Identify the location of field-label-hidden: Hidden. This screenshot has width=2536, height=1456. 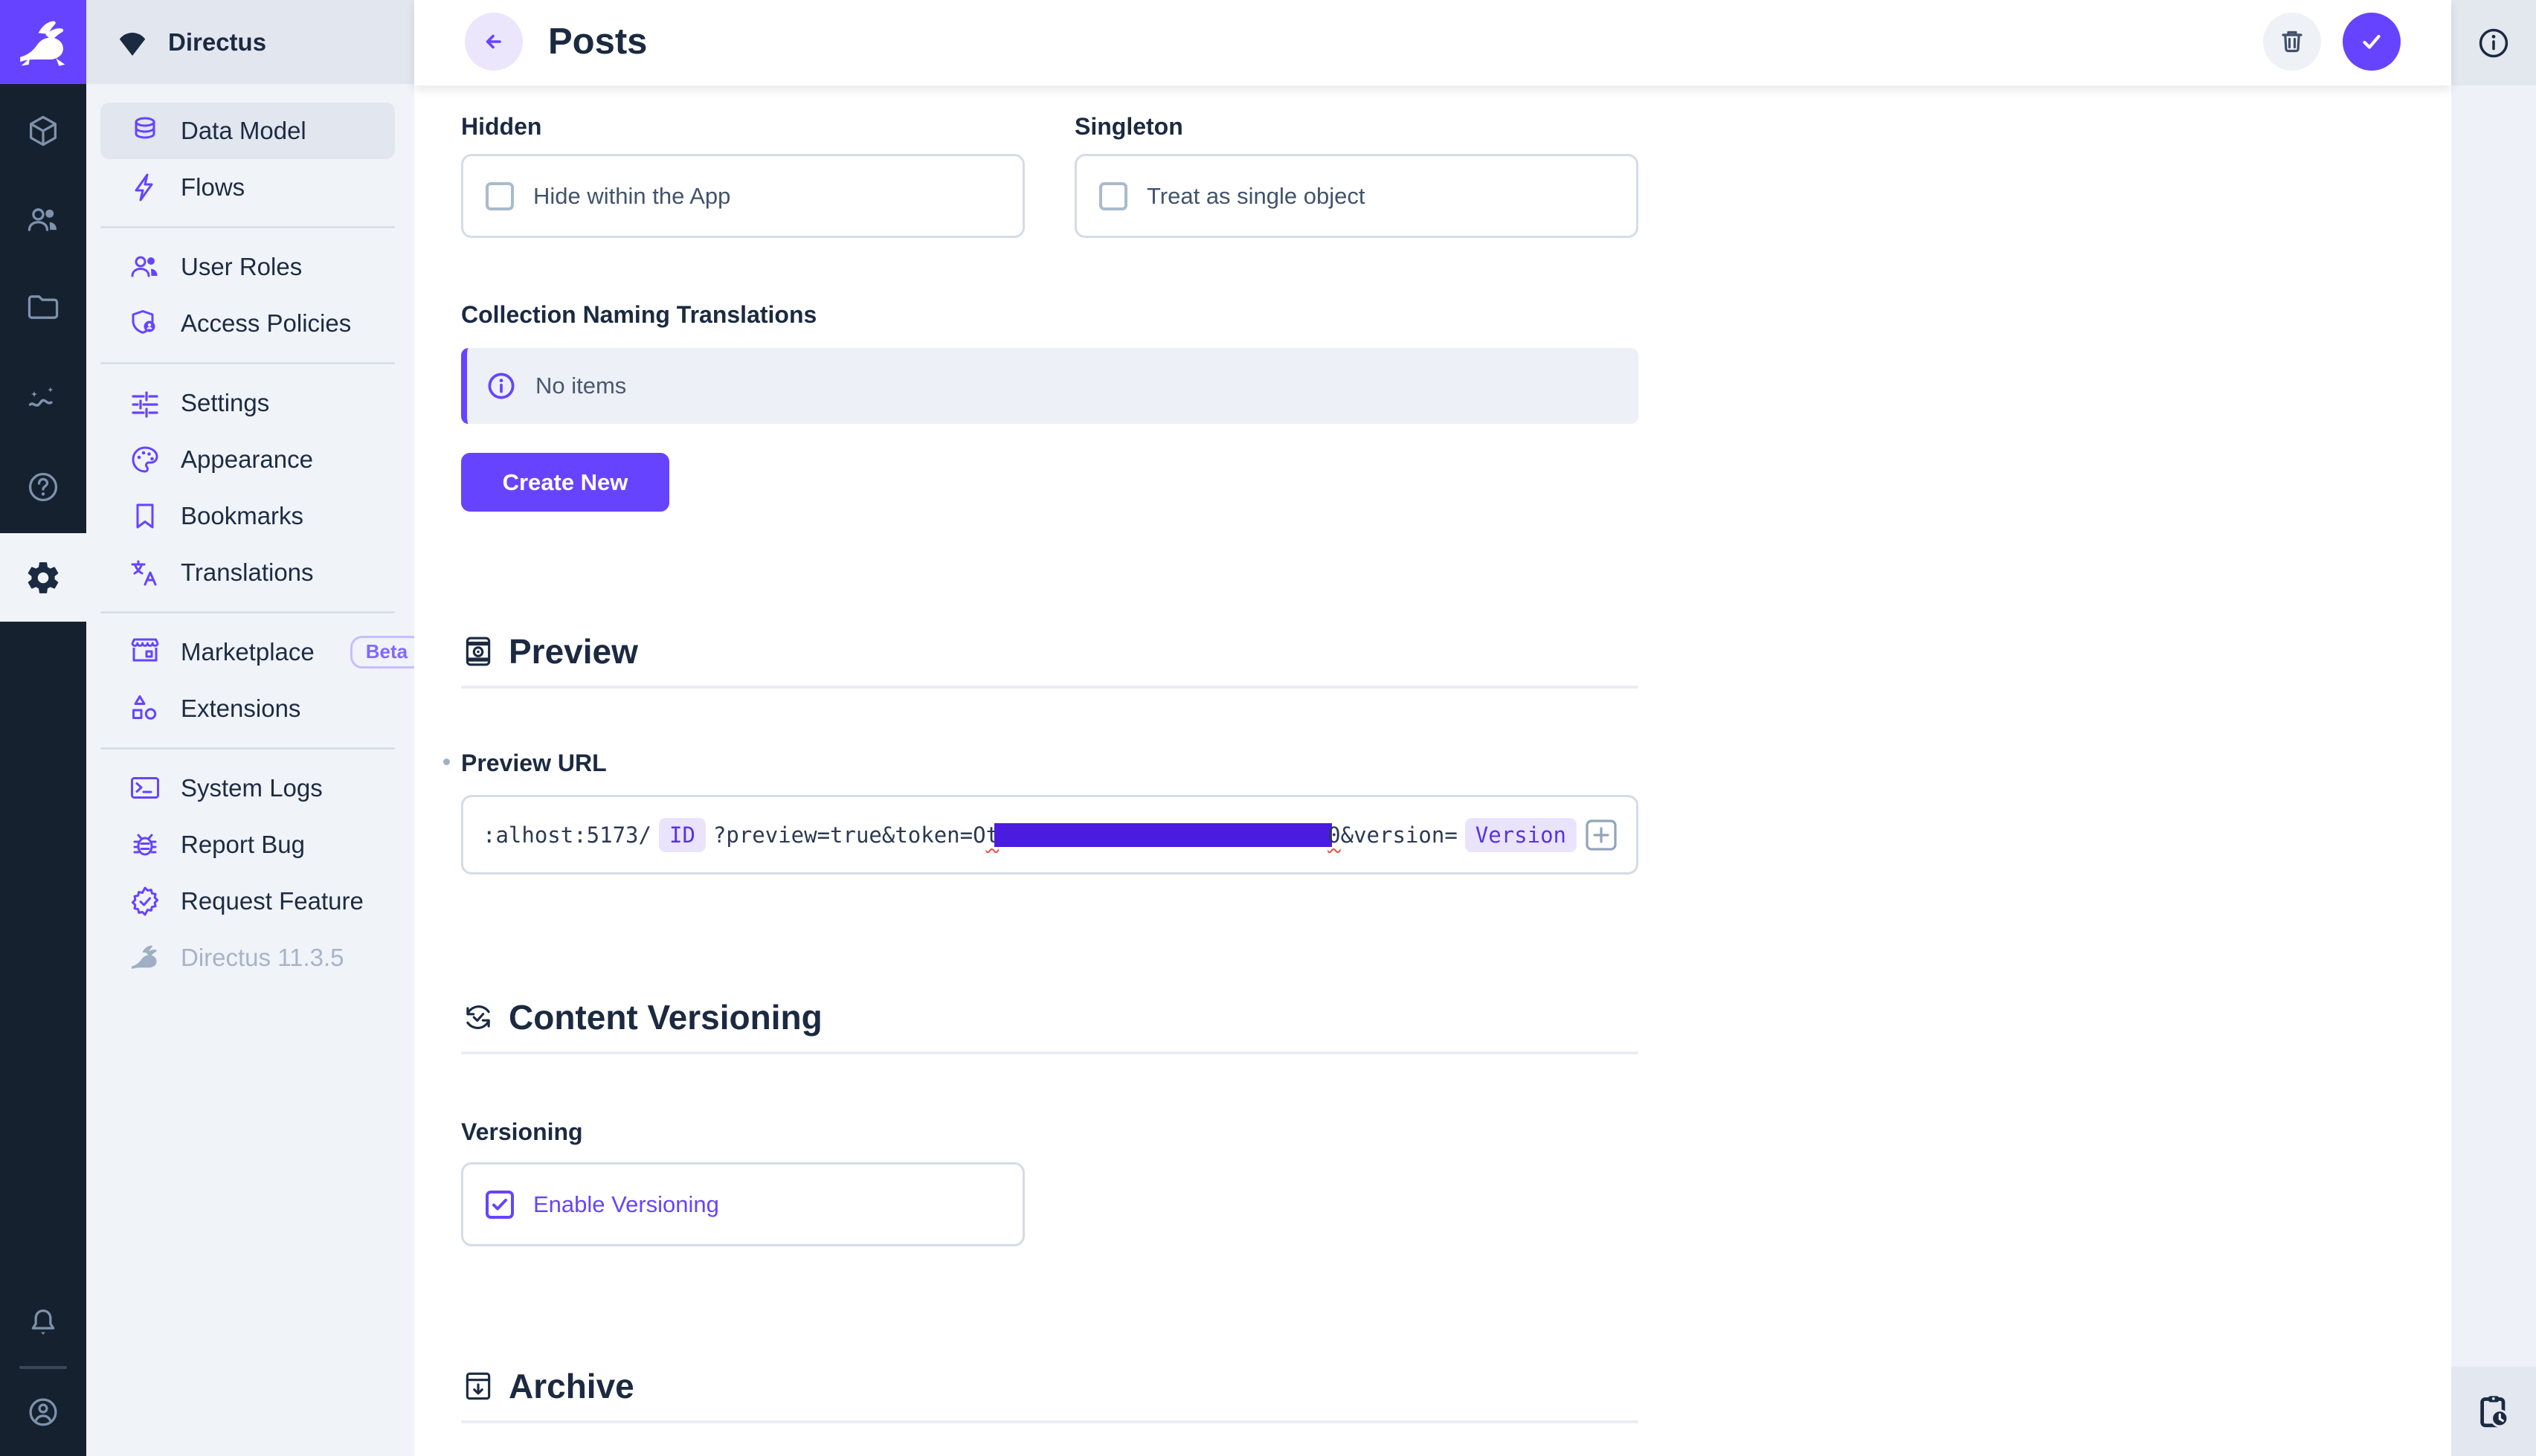
(502, 126).